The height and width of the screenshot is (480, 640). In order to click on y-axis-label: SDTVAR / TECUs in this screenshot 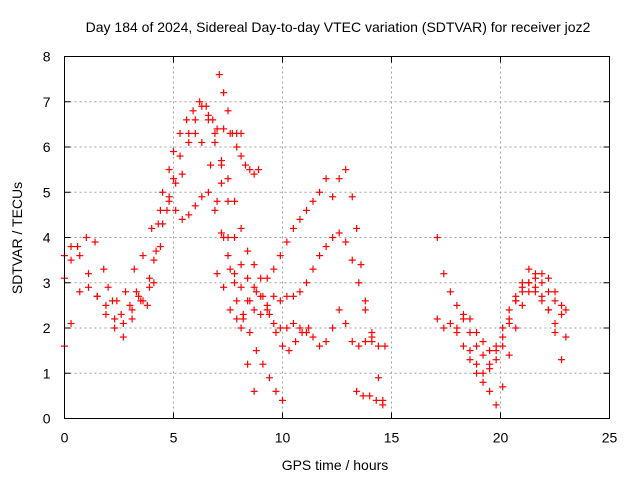, I will do `click(17, 238)`.